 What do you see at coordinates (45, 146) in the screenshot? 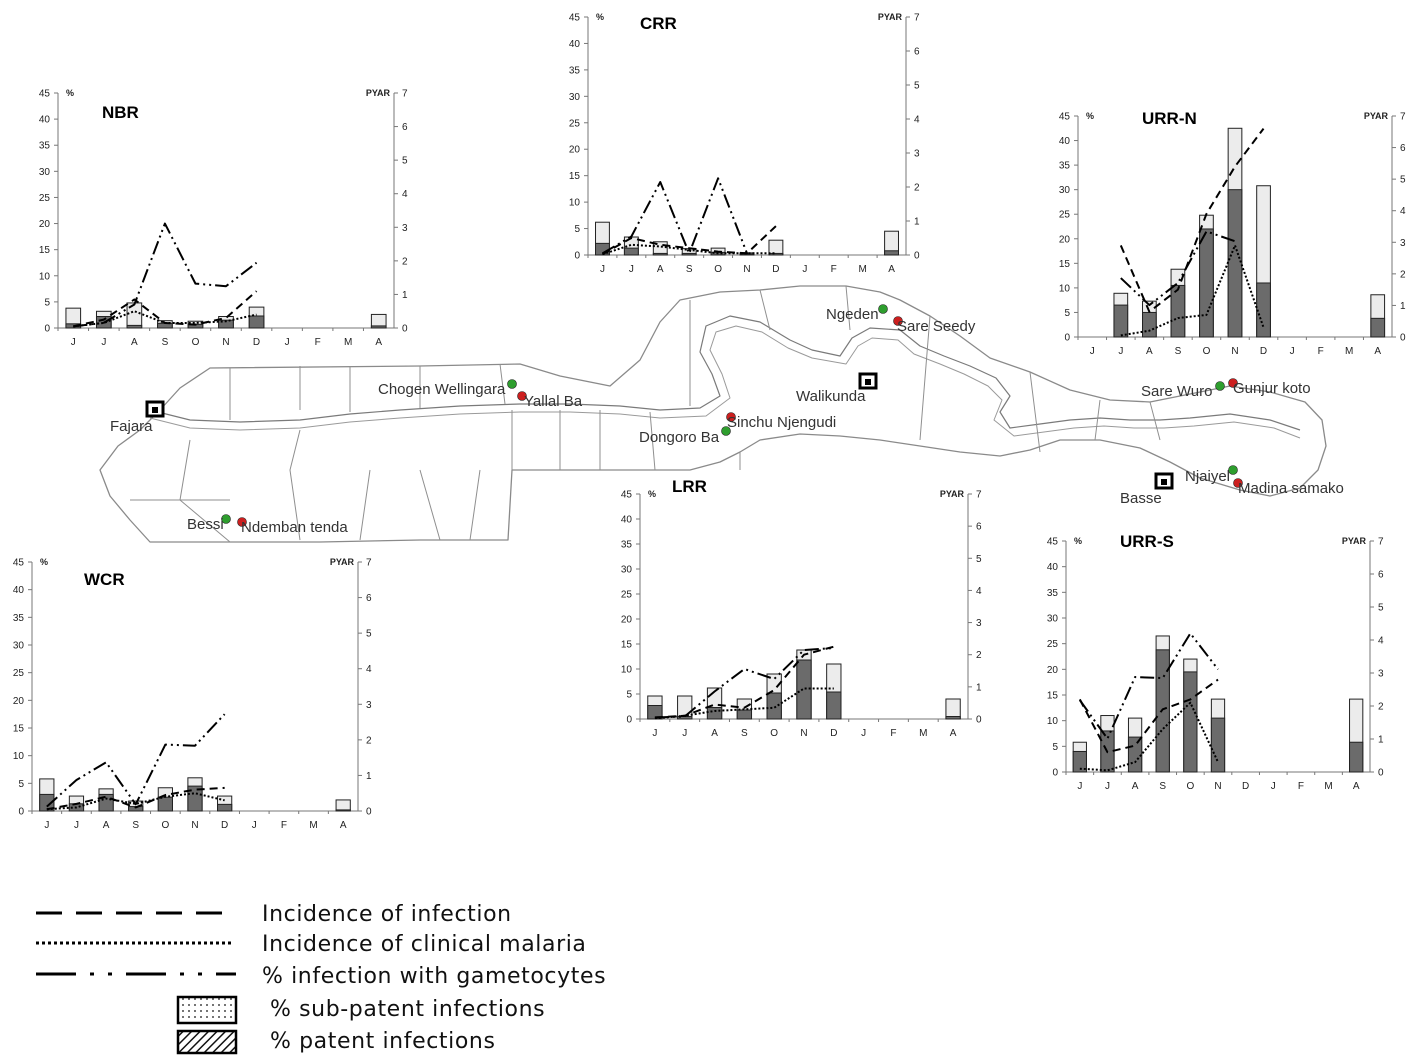
I see `chart-nbr-ytick-label: 35` at bounding box center [45, 146].